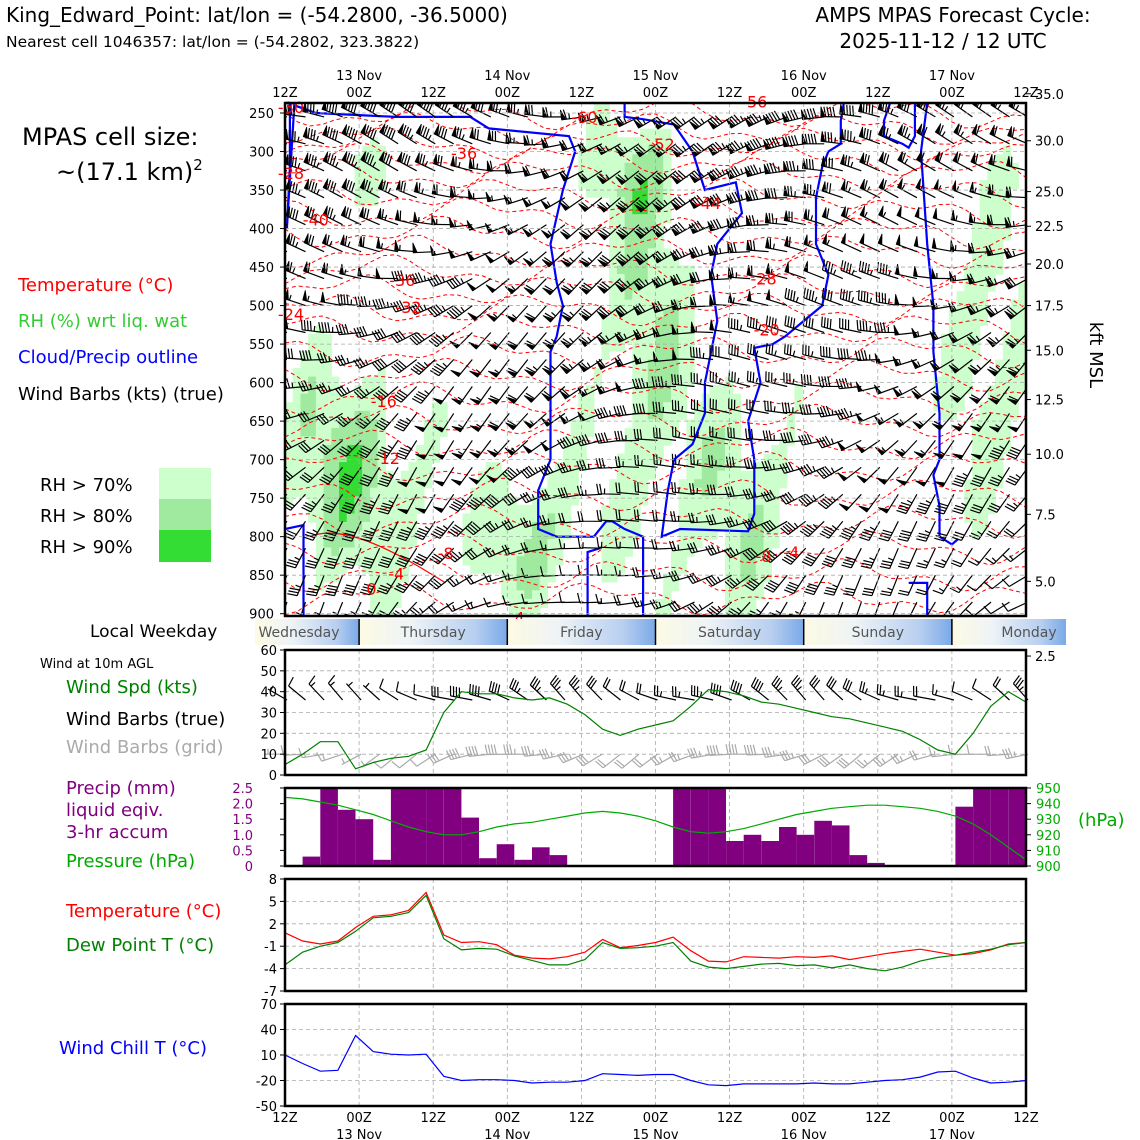  I want to click on temperature-label: -24, so click(291, 314).